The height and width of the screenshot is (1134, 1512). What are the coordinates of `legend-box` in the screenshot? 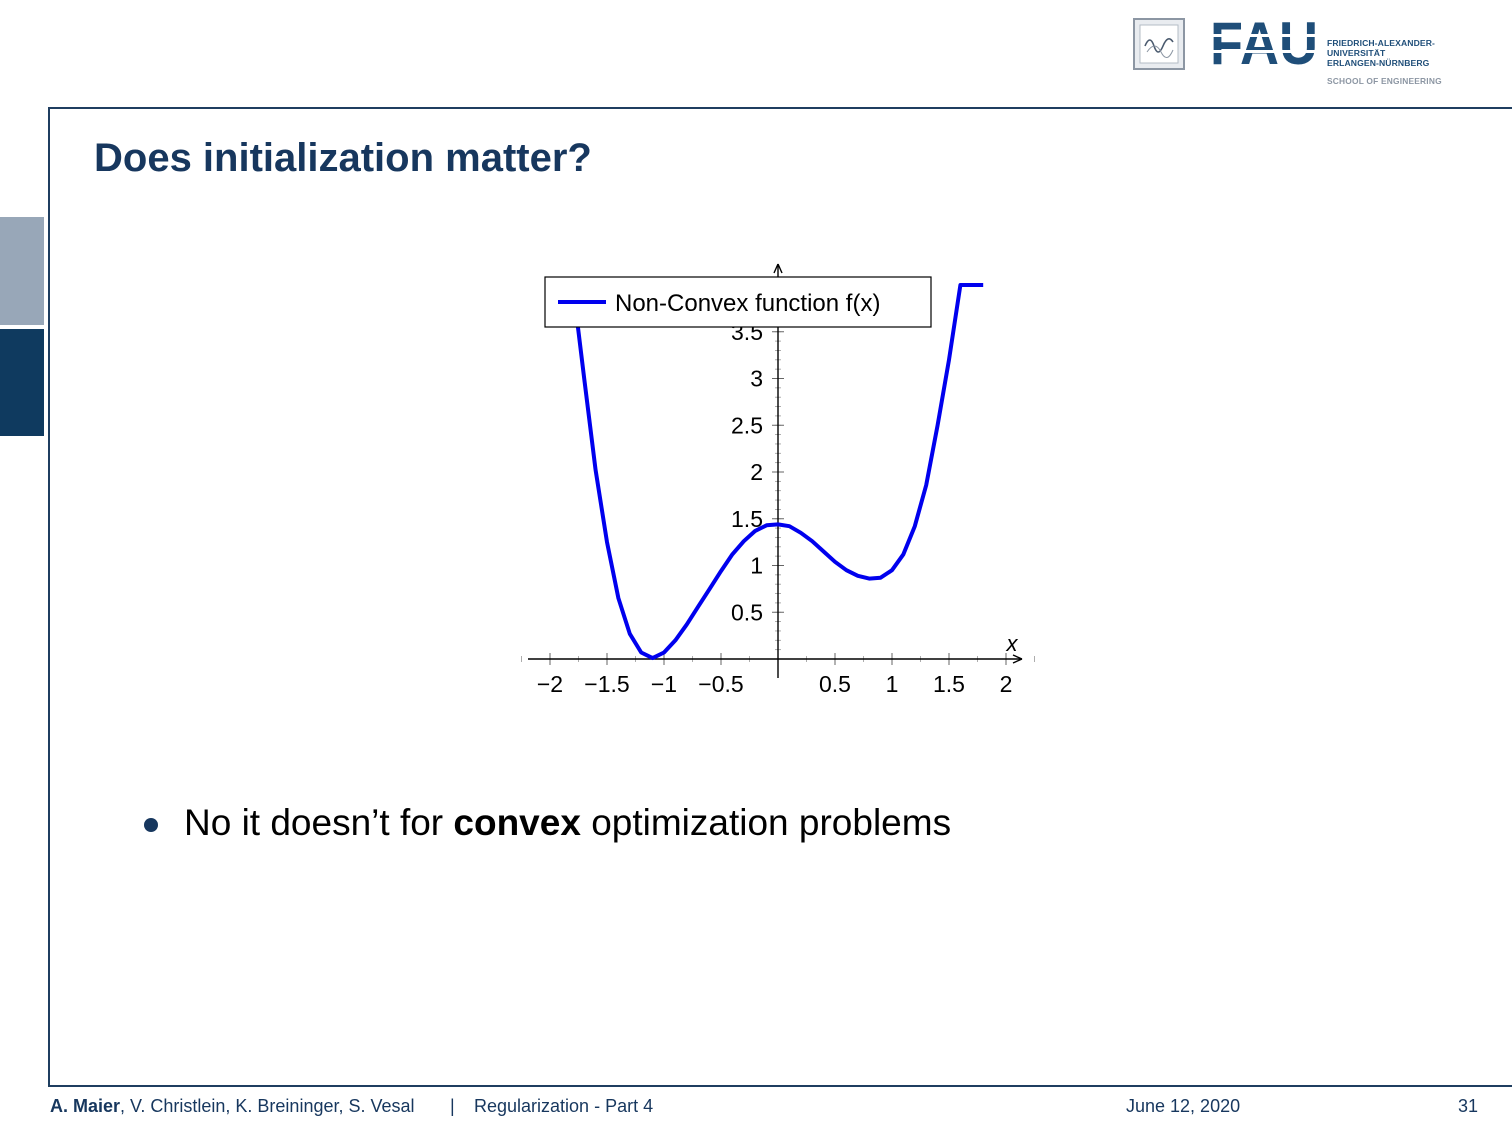 It's located at (738, 302).